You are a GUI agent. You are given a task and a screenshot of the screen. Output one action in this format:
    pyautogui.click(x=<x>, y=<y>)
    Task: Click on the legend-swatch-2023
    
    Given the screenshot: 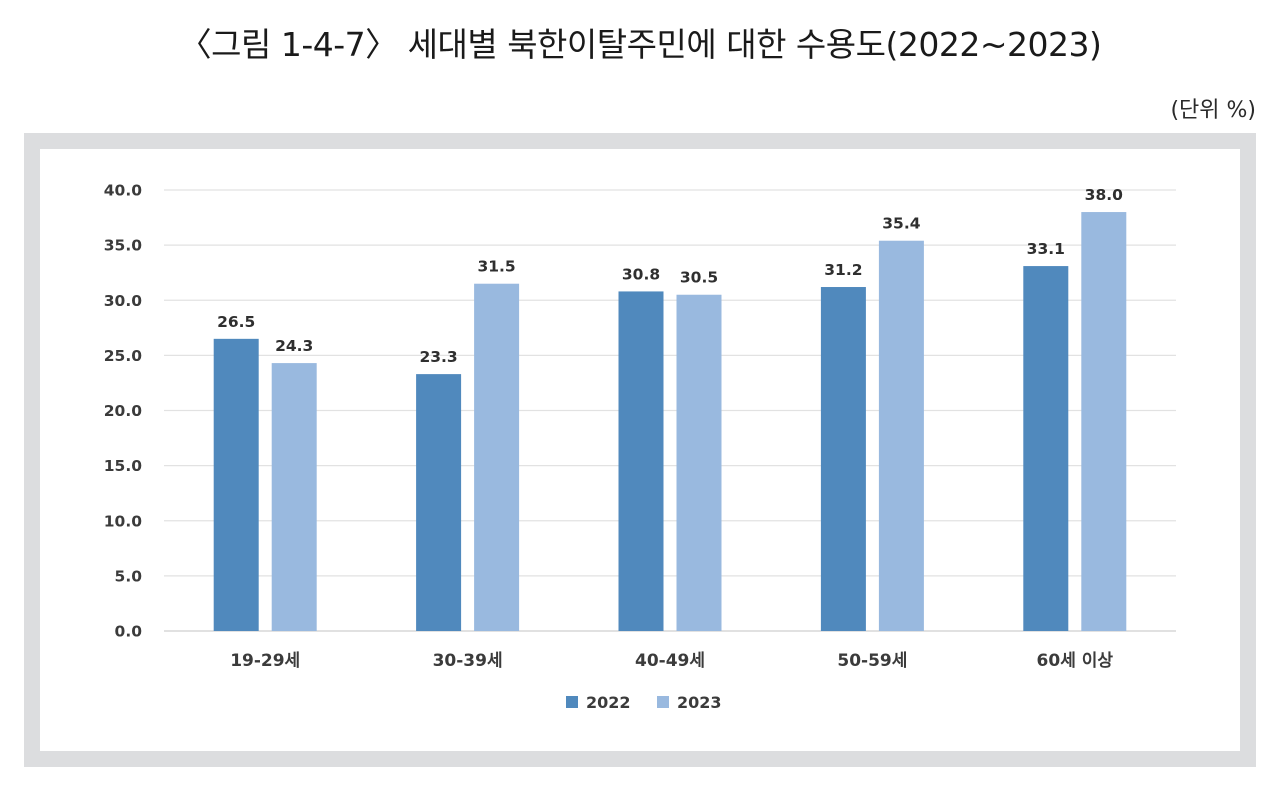 What is the action you would take?
    pyautogui.click(x=663, y=702)
    